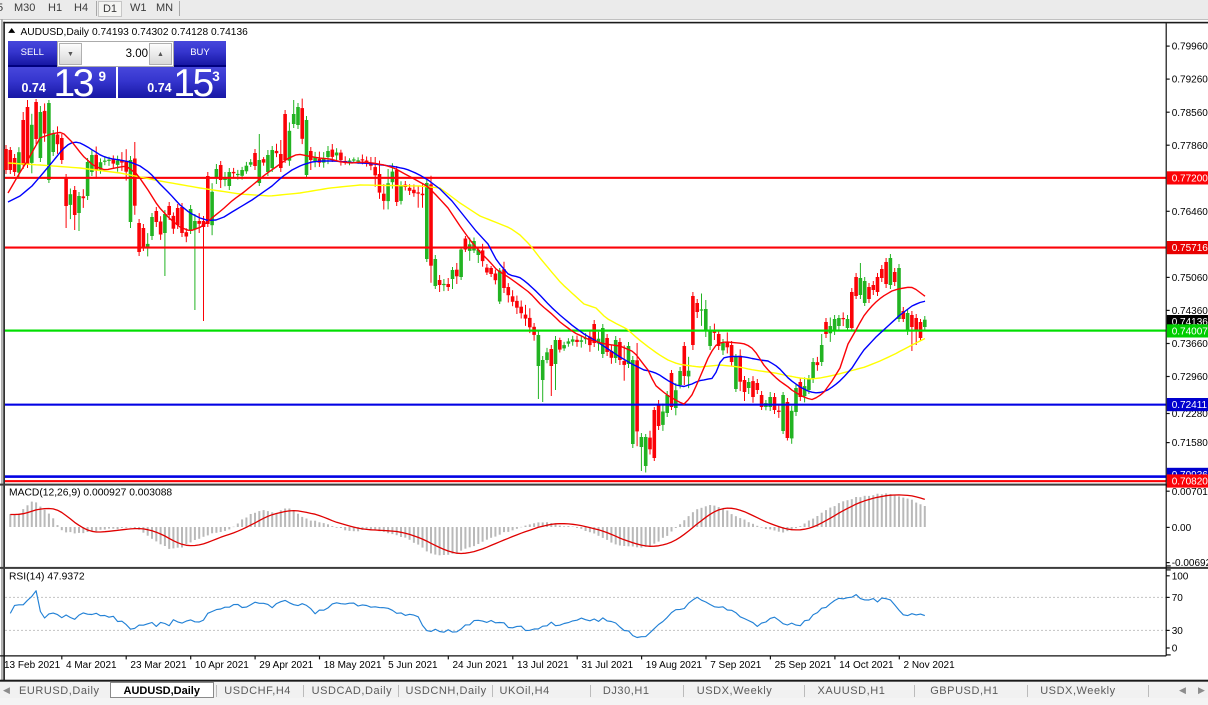 This screenshot has width=1208, height=705. I want to click on svg-text: 10 Apr 2021, so click(222, 665).